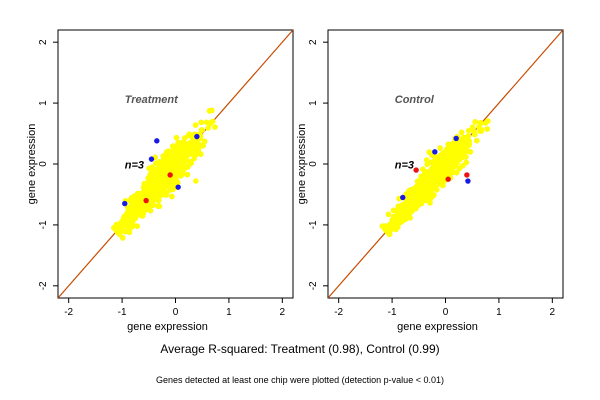  I want to click on y-axis-label: gene expression, so click(32, 164).